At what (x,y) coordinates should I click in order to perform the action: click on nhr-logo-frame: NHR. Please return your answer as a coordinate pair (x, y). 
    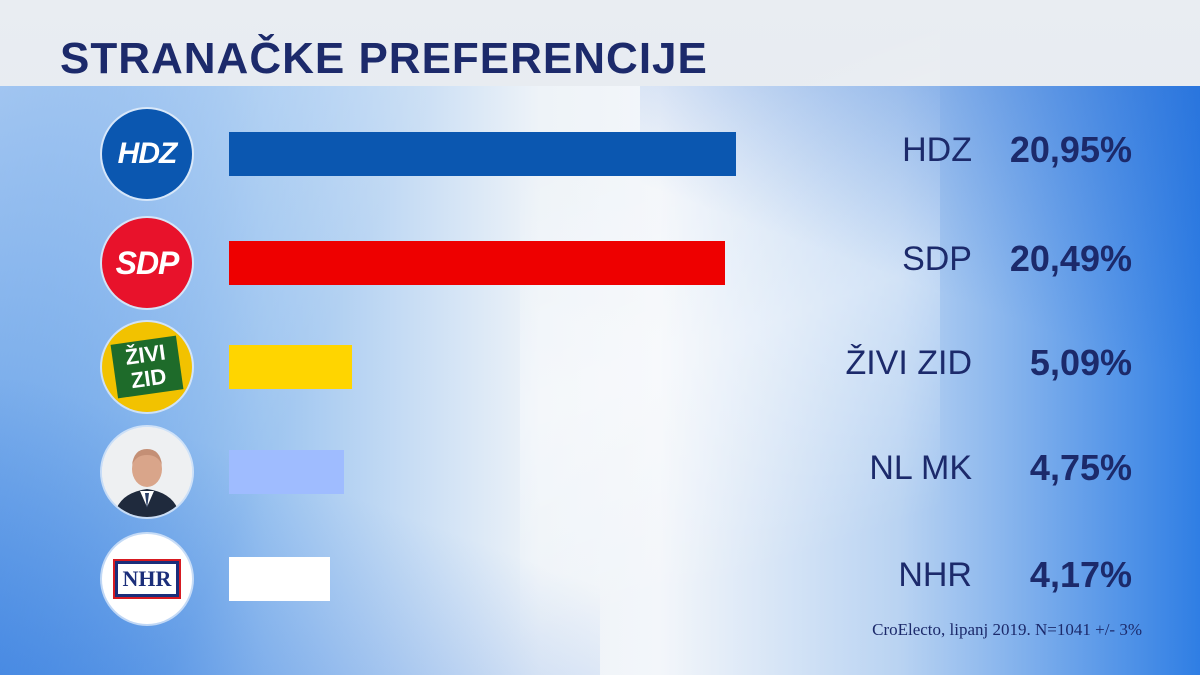
    Looking at the image, I should click on (147, 579).